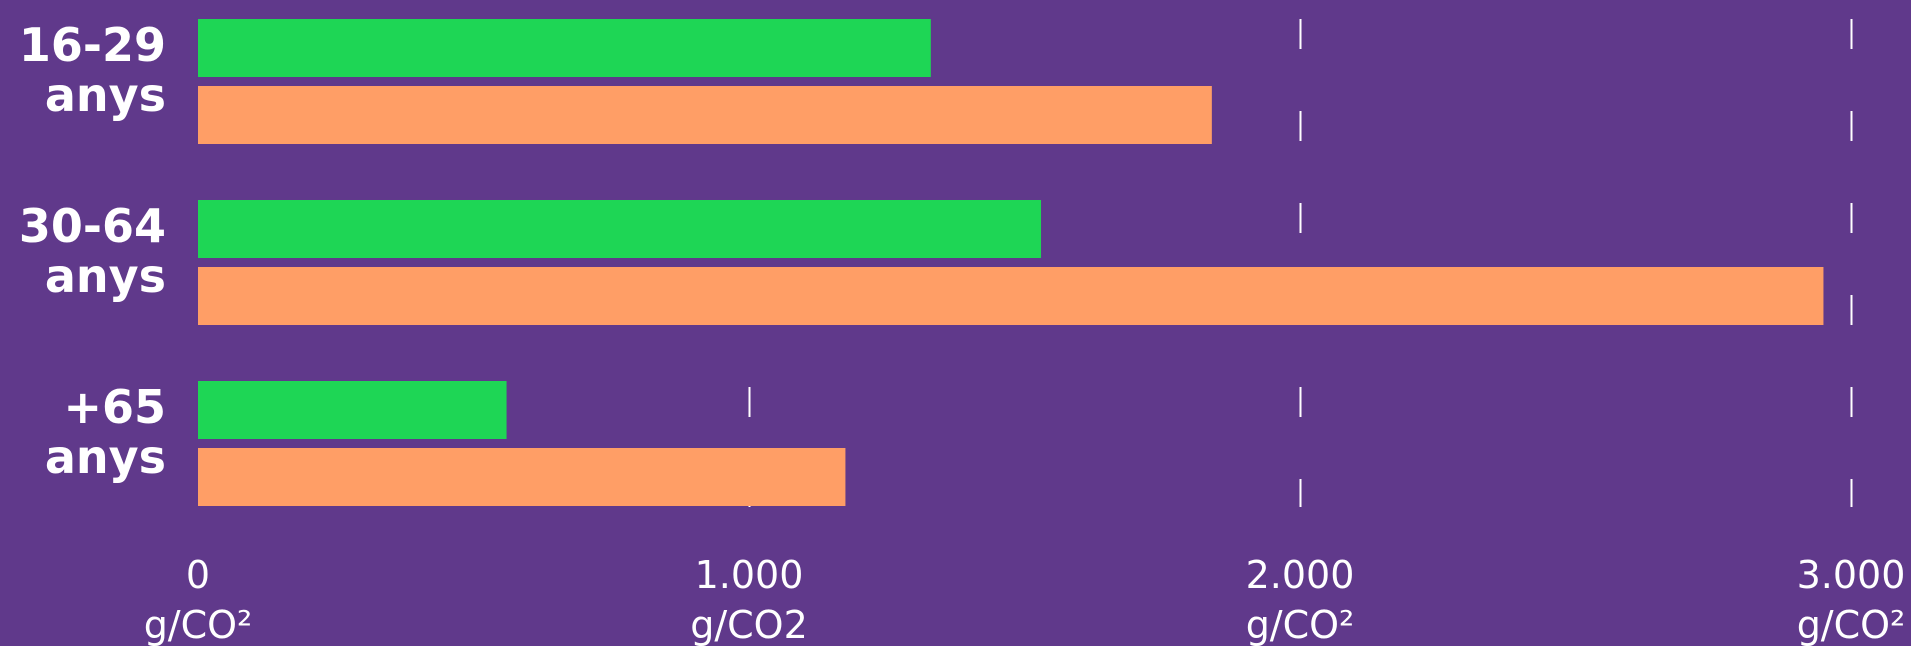 This screenshot has width=1911, height=646. Describe the element at coordinates (352, 410) in the screenshot. I see `bar-+65-series-1` at that location.